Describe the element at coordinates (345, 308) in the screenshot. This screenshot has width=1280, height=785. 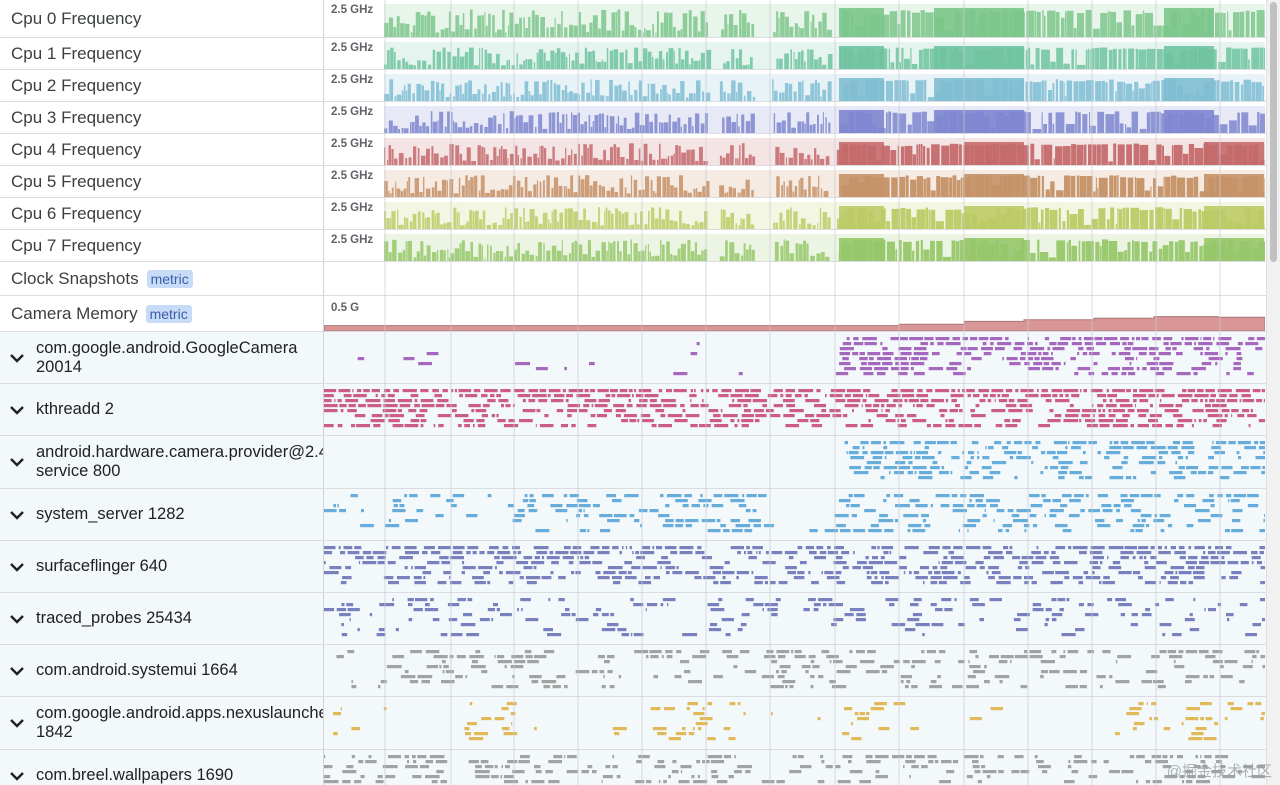
I see `counter-max-value: 0.5 G` at that location.